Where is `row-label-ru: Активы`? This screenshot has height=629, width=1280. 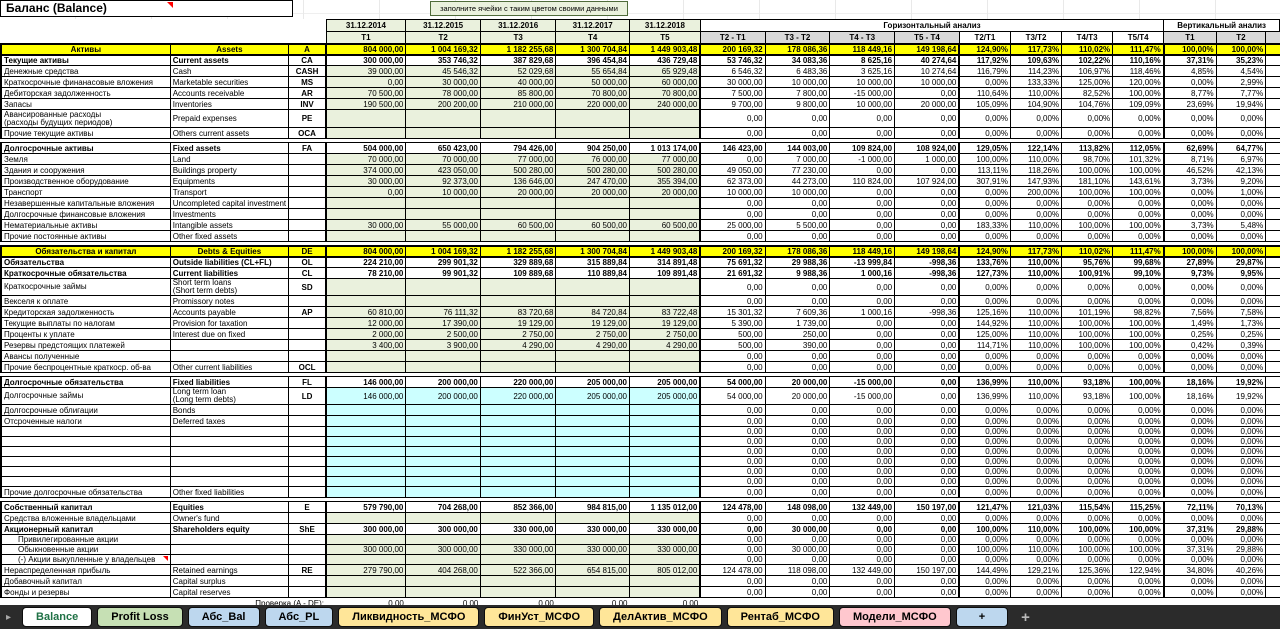
row-label-ru: Активы is located at coordinates (85, 49).